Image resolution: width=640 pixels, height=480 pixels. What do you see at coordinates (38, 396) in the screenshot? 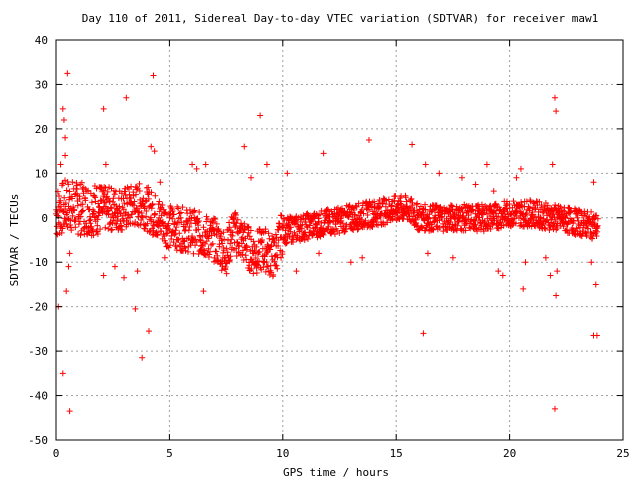
I see `y-tick-label: -40` at bounding box center [38, 396].